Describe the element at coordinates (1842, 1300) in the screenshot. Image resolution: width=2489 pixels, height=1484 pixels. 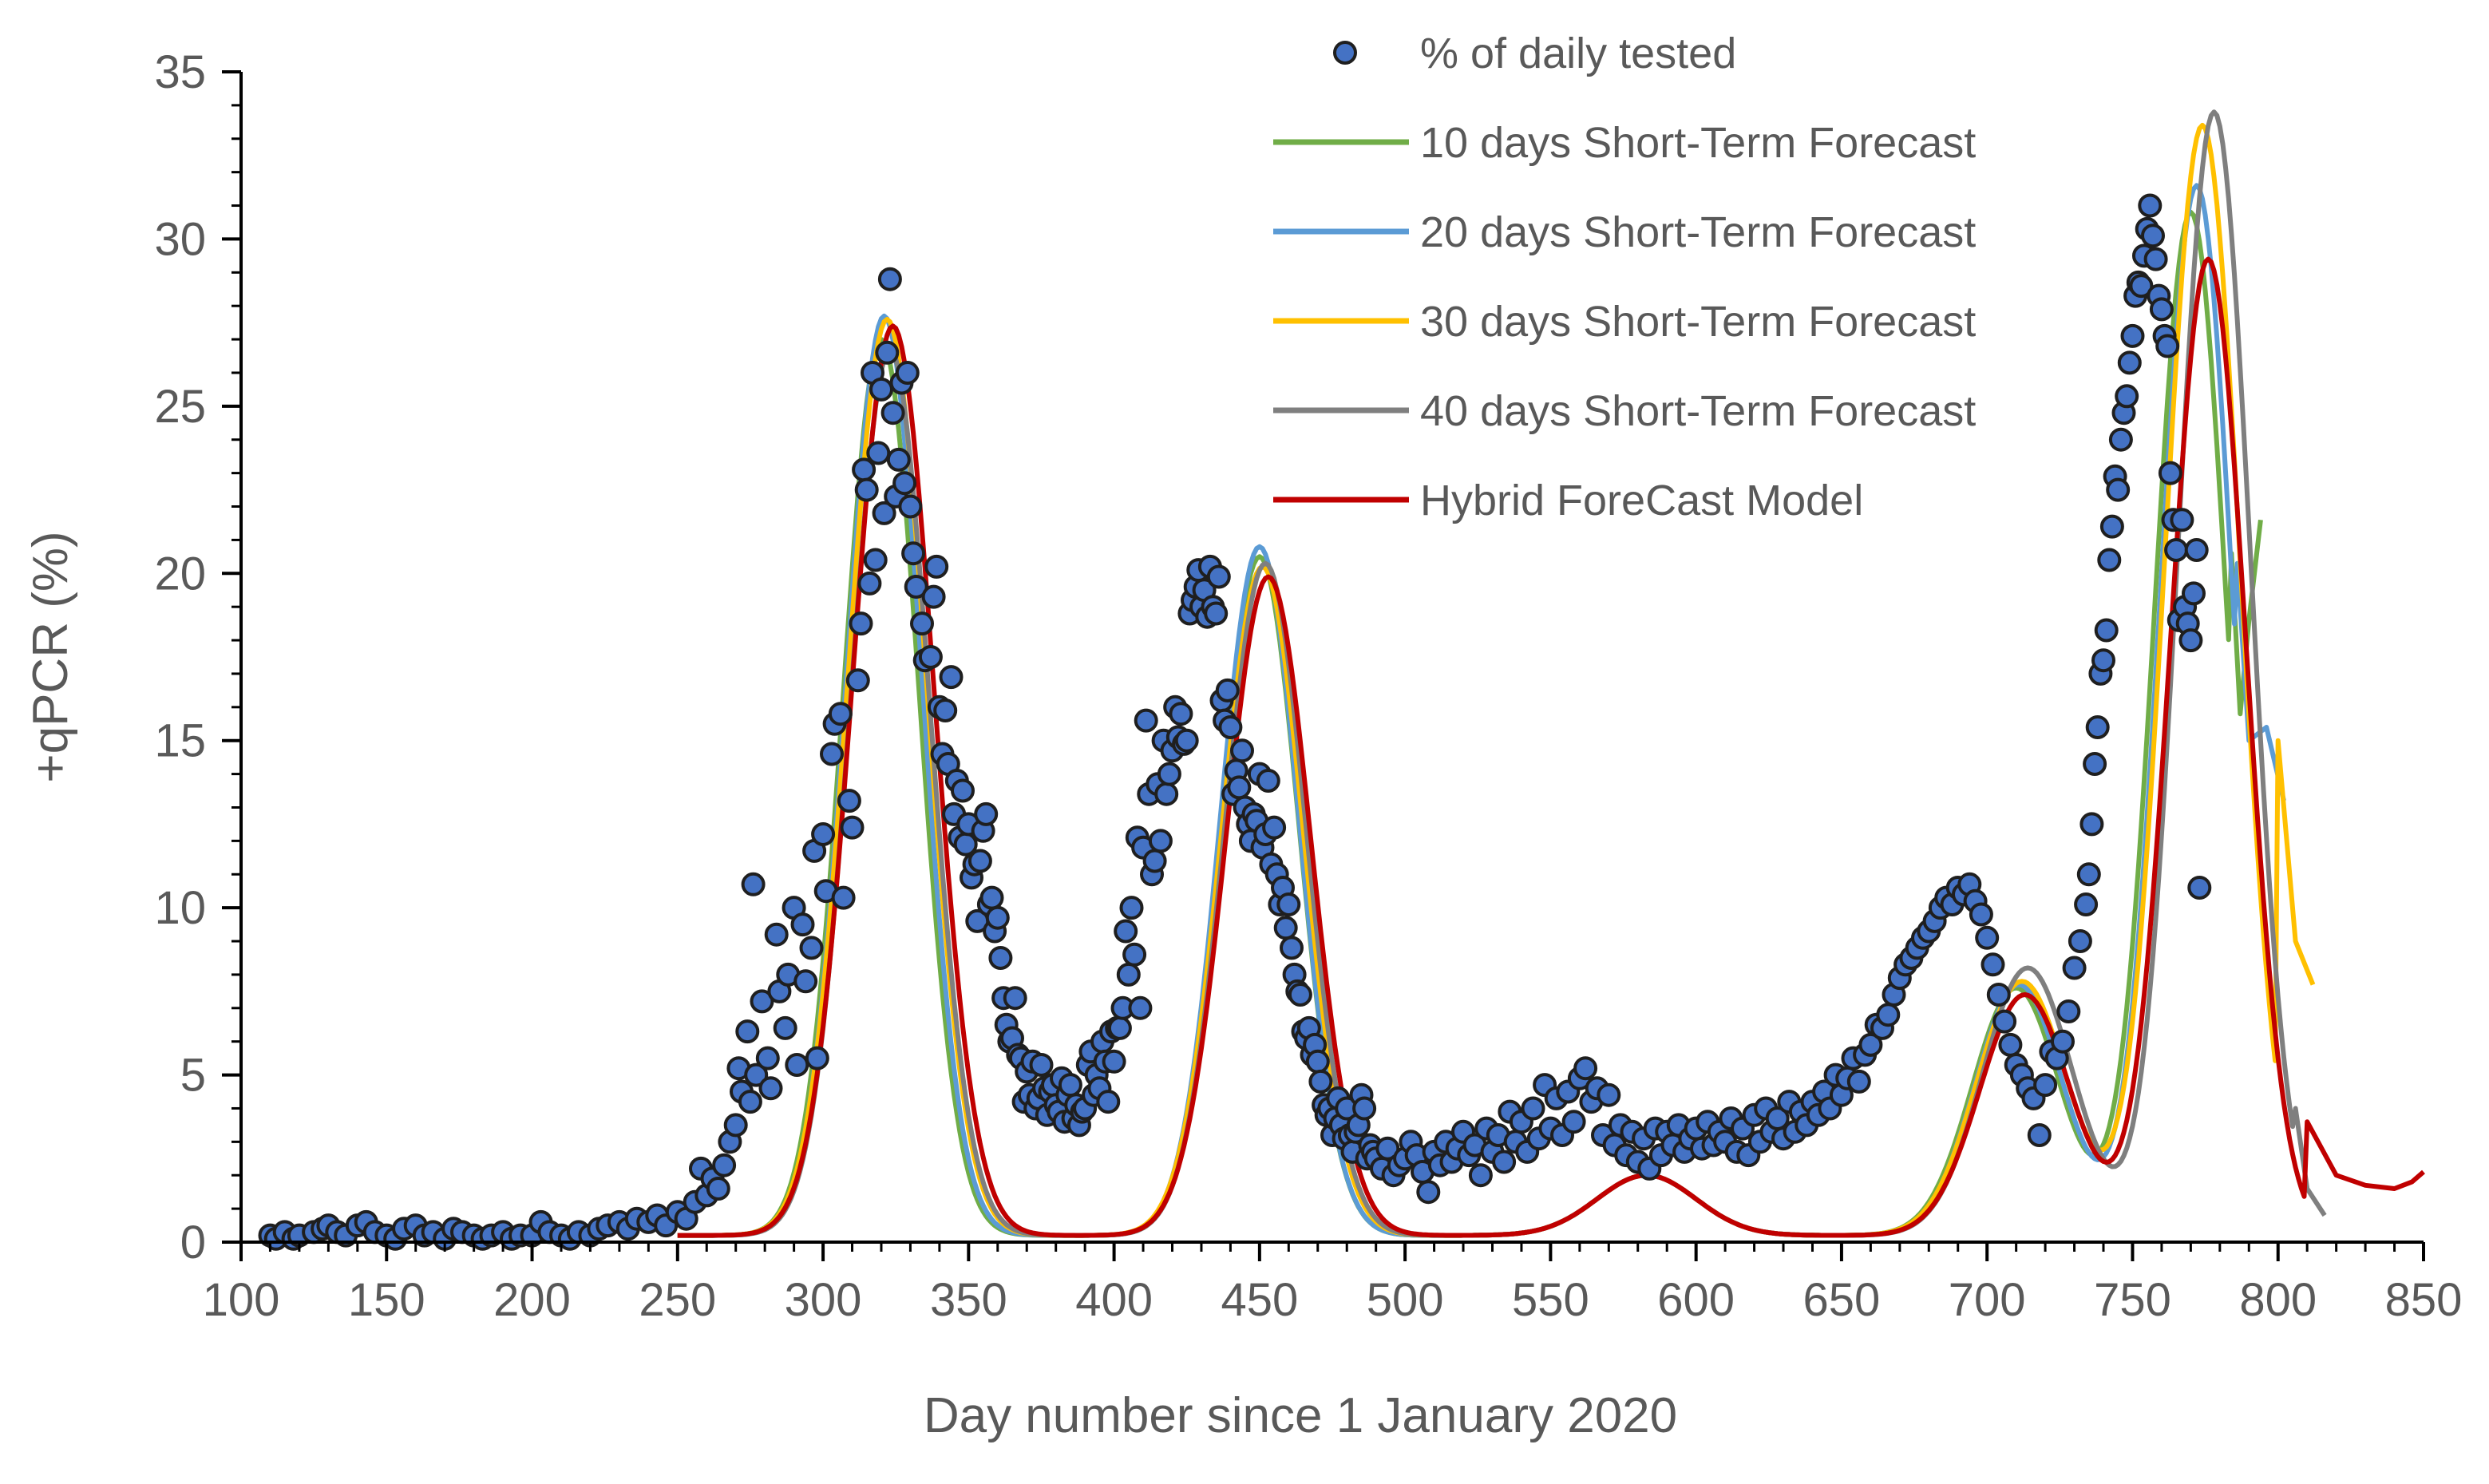
I see `x-tick-label: 650` at that location.